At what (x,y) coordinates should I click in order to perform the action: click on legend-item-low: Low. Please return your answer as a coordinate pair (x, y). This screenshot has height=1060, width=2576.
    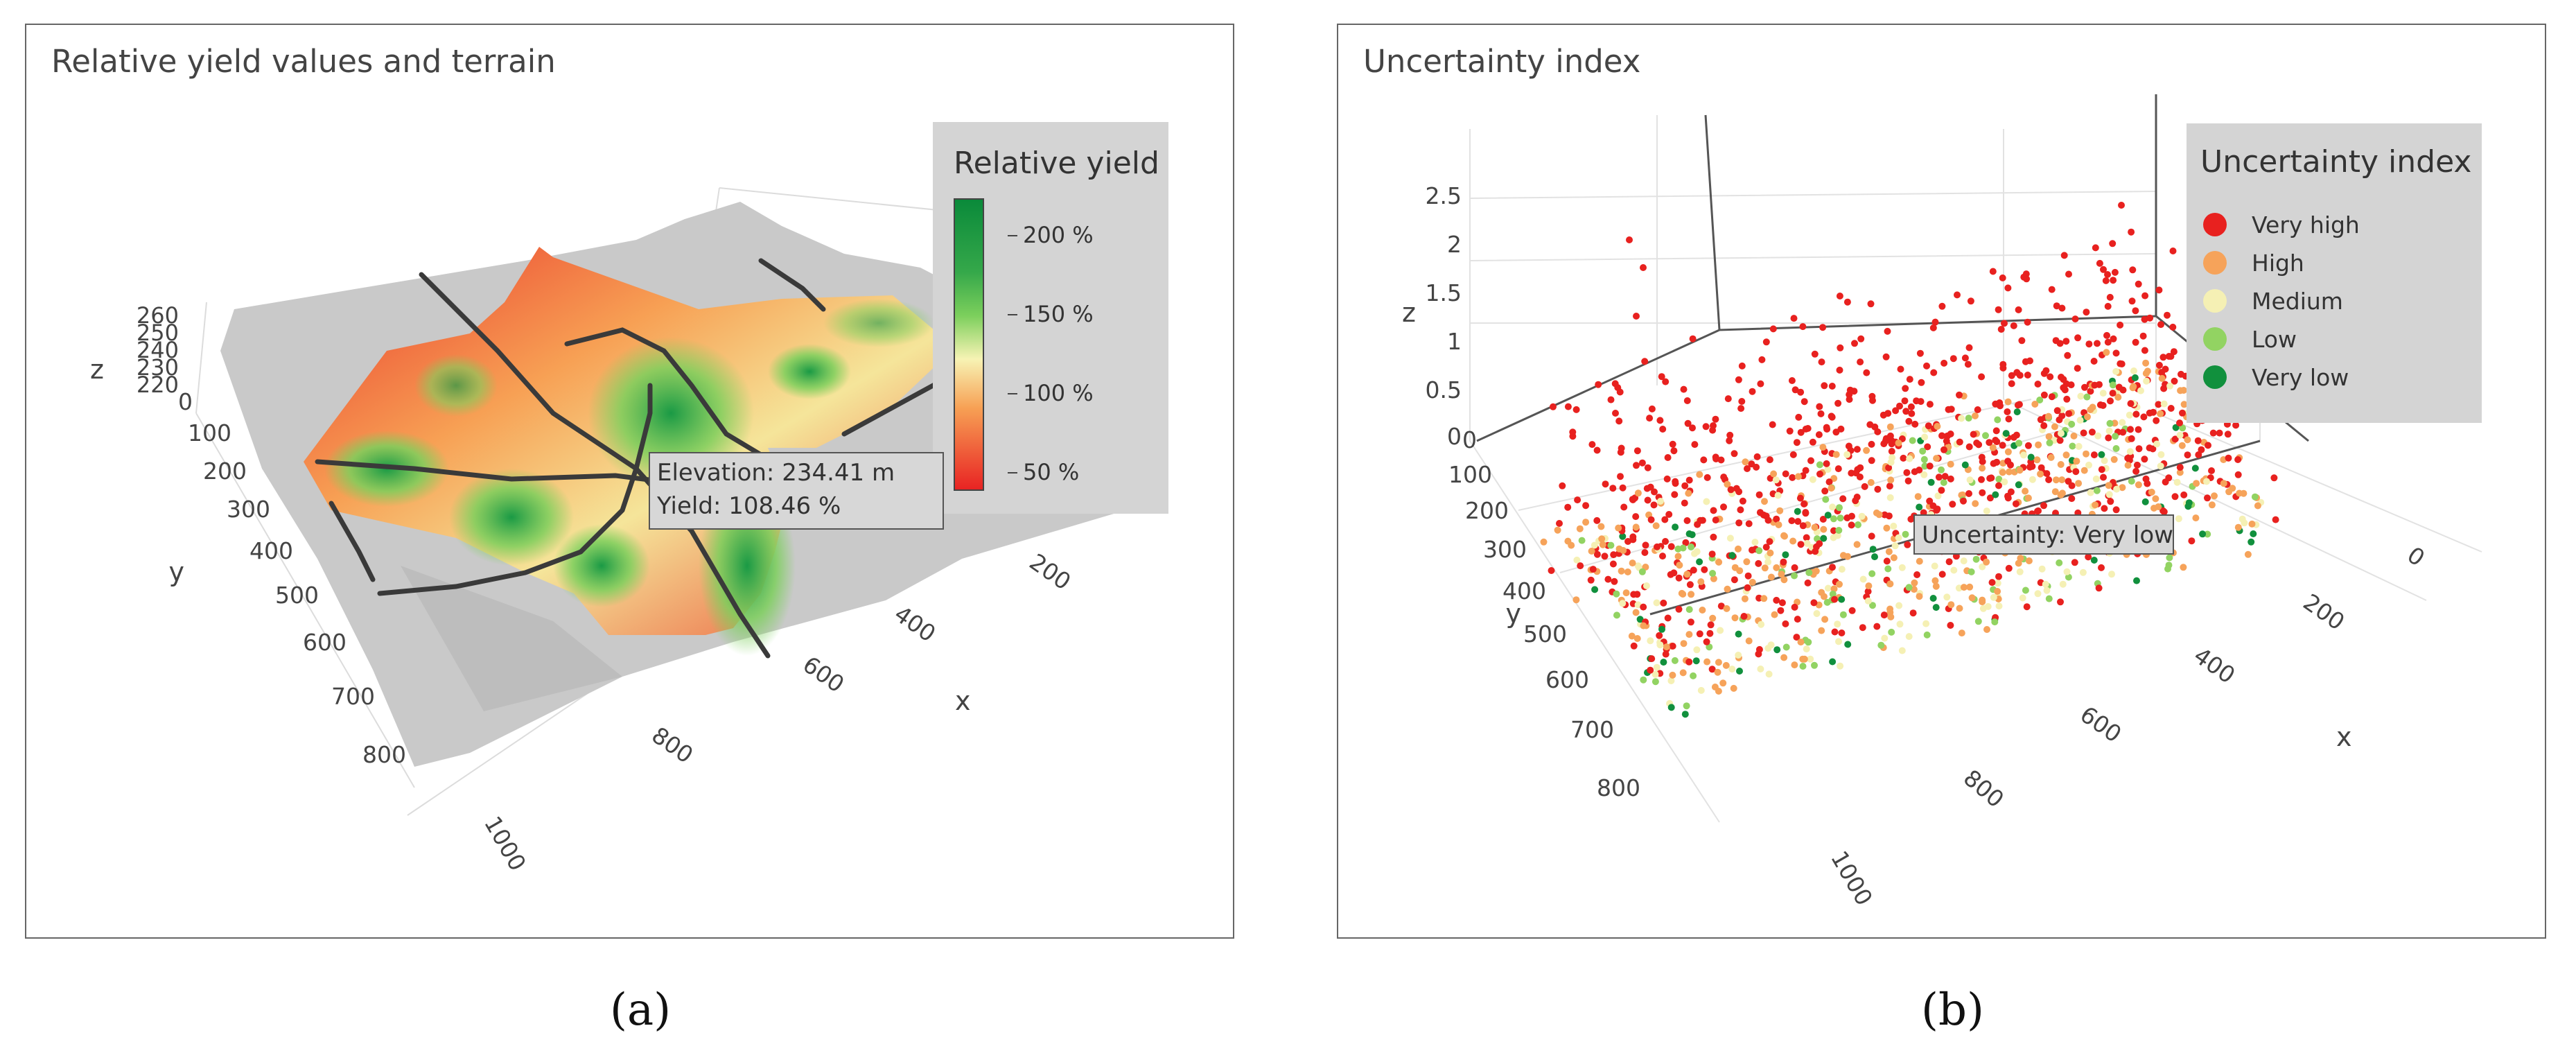
    Looking at the image, I should click on (2250, 339).